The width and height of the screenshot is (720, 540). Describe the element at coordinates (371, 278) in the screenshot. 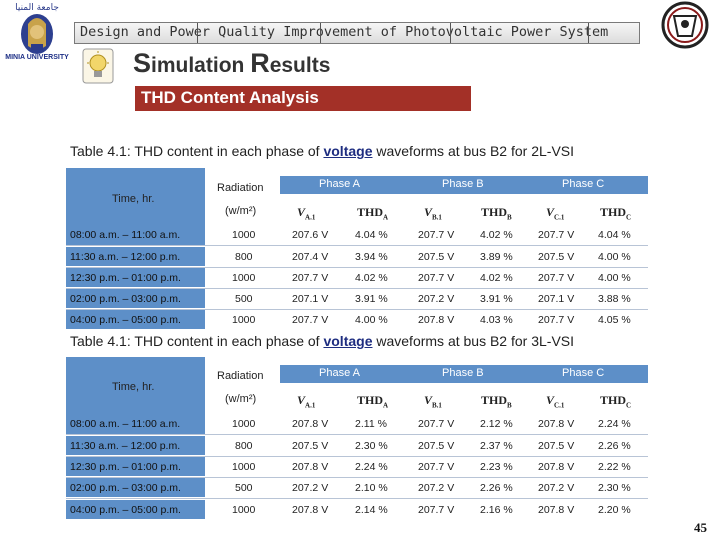

I see `thda-cell: 4.02 %` at that location.